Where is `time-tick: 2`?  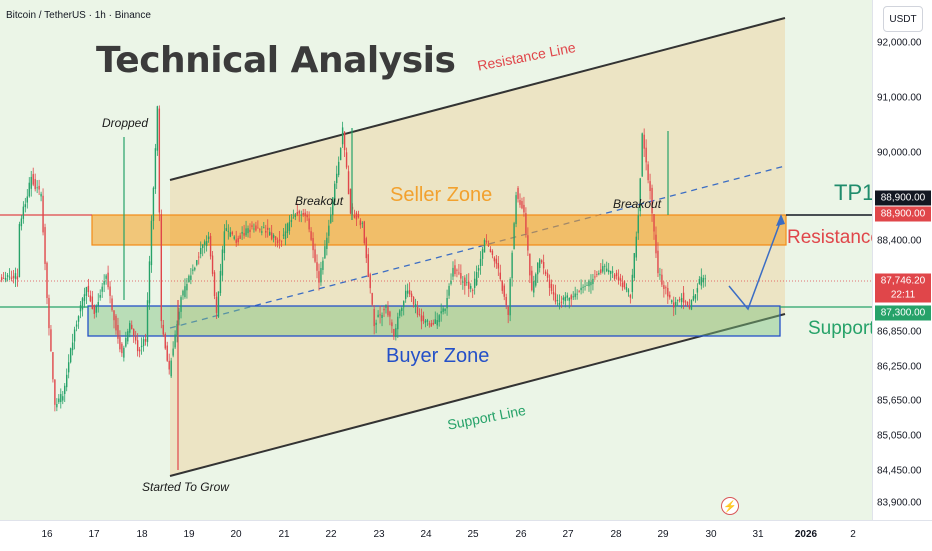 time-tick: 2 is located at coordinates (853, 534).